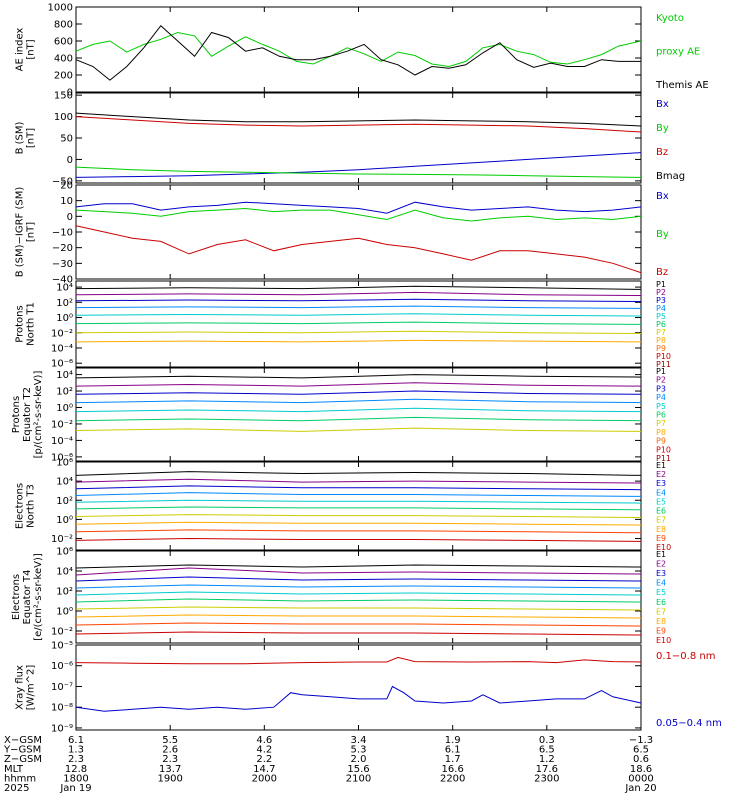 The width and height of the screenshot is (750, 800). I want to click on y-tick-label: 200, so click(63, 76).